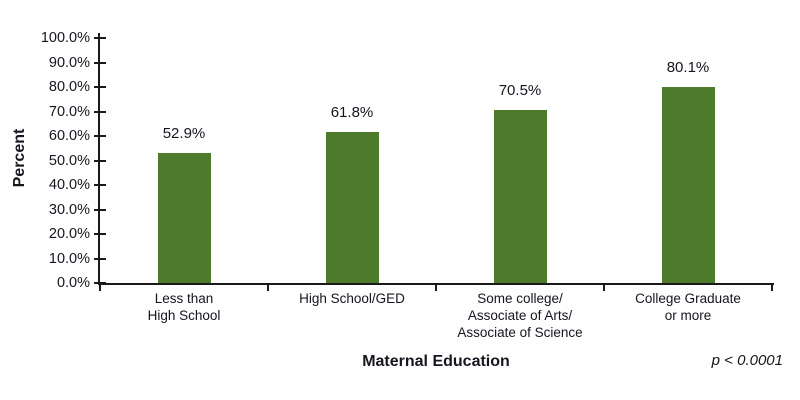 This screenshot has width=800, height=400. What do you see at coordinates (73, 283) in the screenshot?
I see `y-axis-tick-label: 0.0%` at bounding box center [73, 283].